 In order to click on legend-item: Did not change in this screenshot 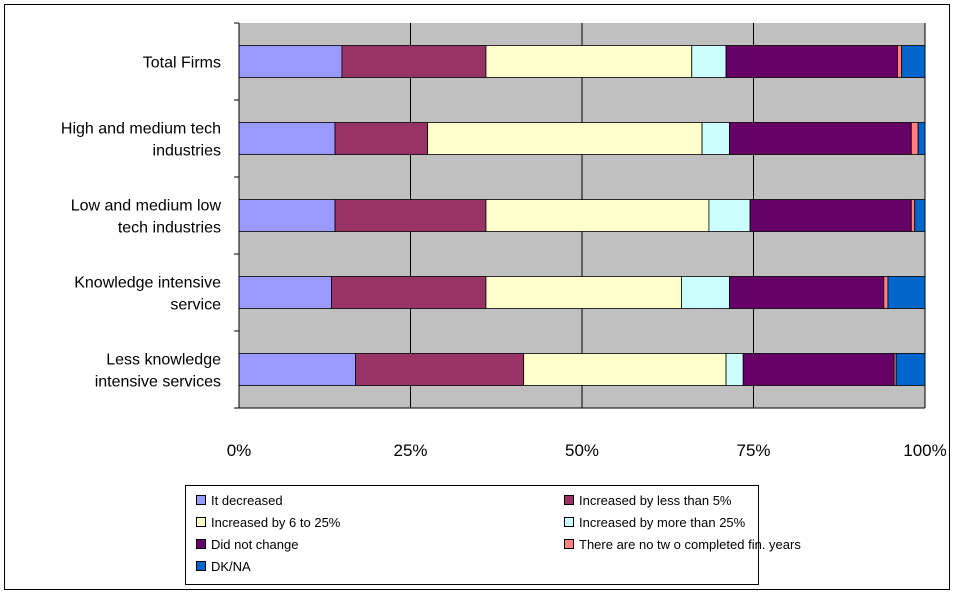, I will do `click(247, 544)`.